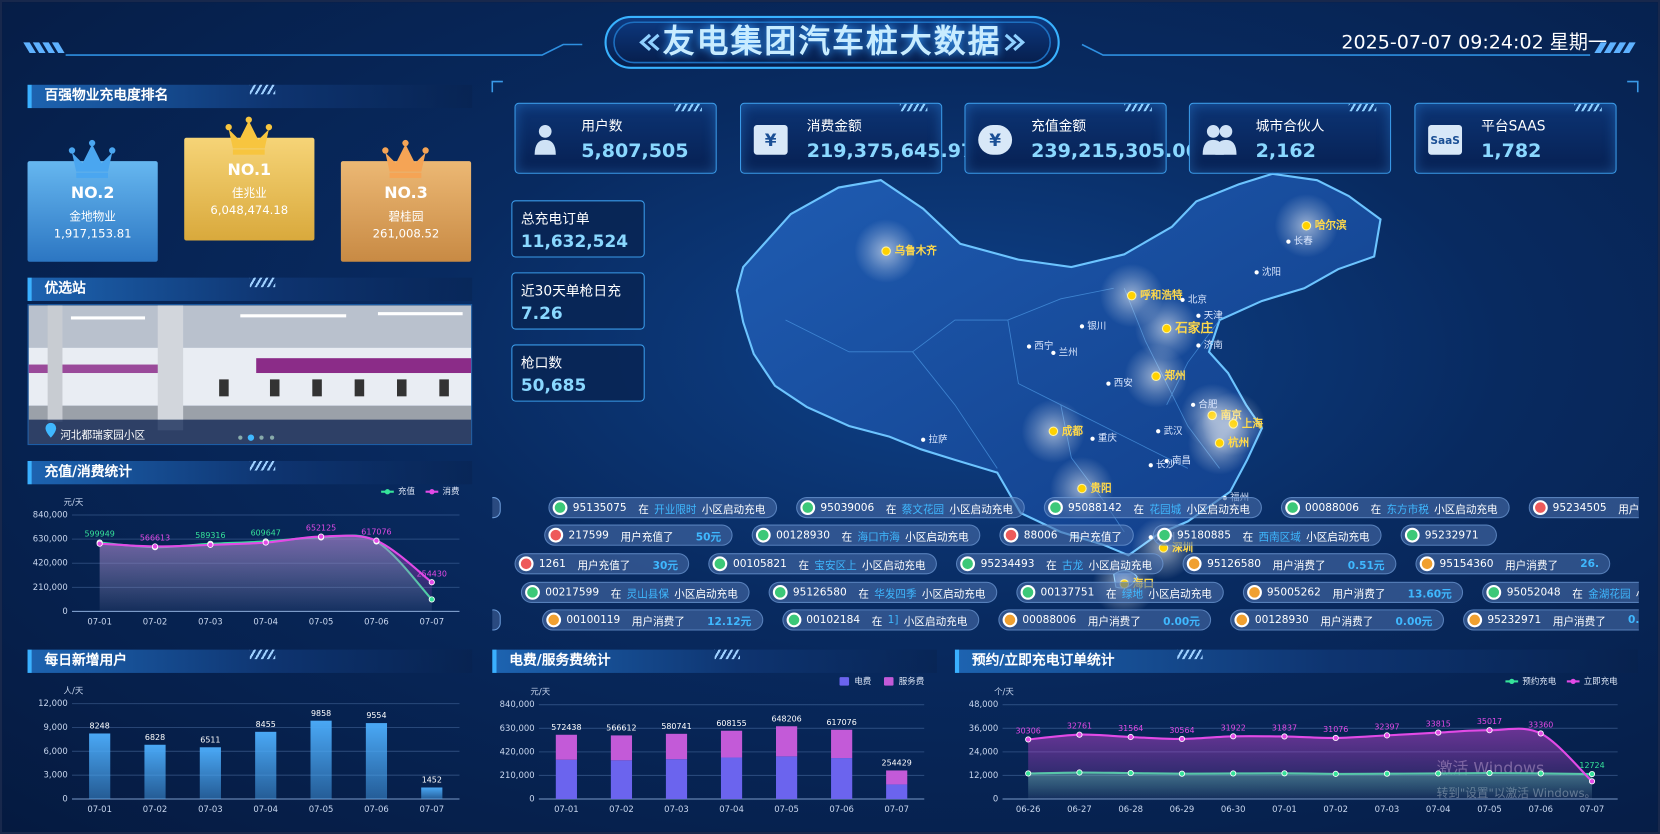  Describe the element at coordinates (321, 528) in the screenshot. I see `value-label: 652125` at that location.